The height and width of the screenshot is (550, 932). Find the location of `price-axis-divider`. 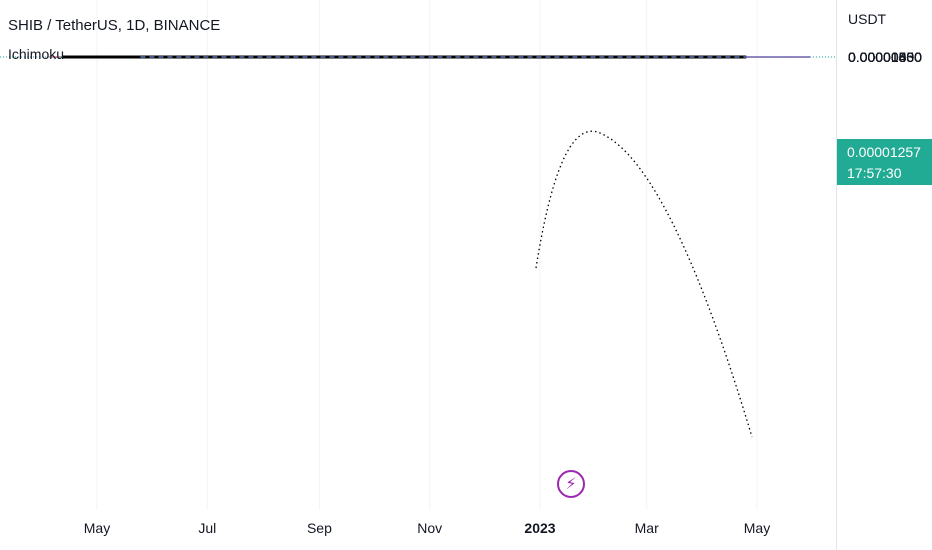

price-axis-divider is located at coordinates (836, 275).